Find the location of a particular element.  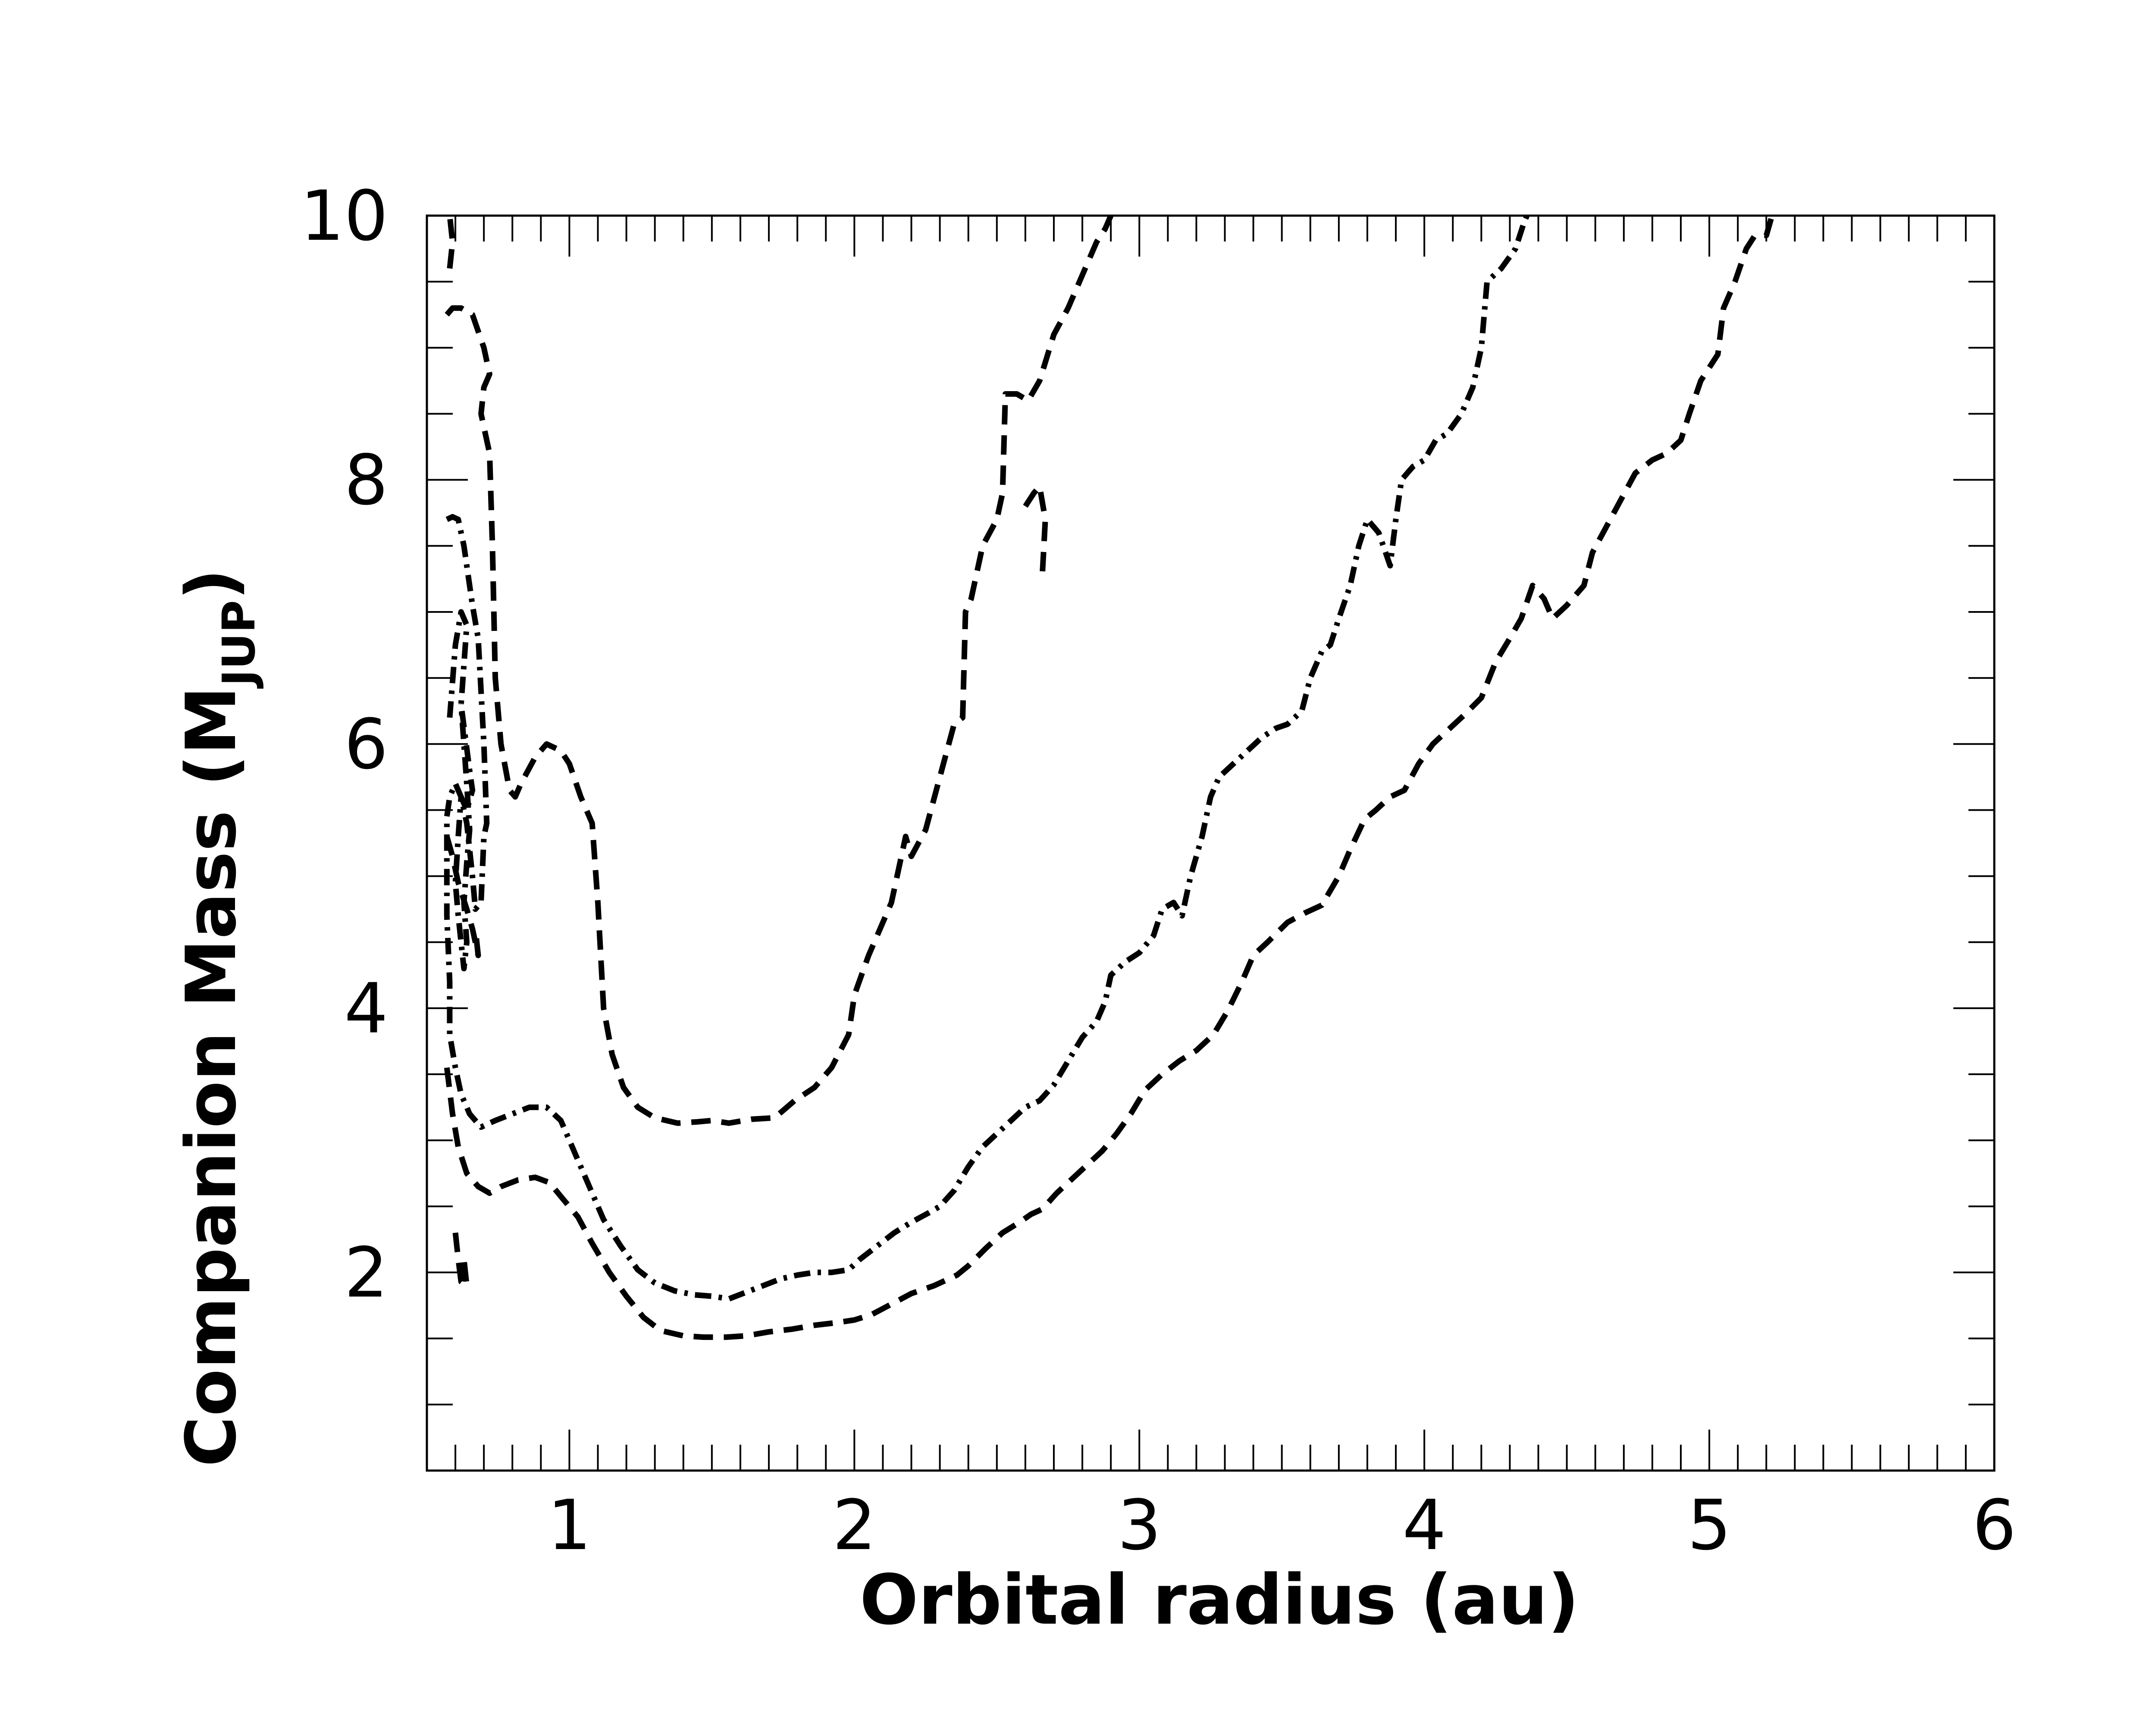

y-axis-label-prefix: Companion Mass (M is located at coordinates (211, 1076).